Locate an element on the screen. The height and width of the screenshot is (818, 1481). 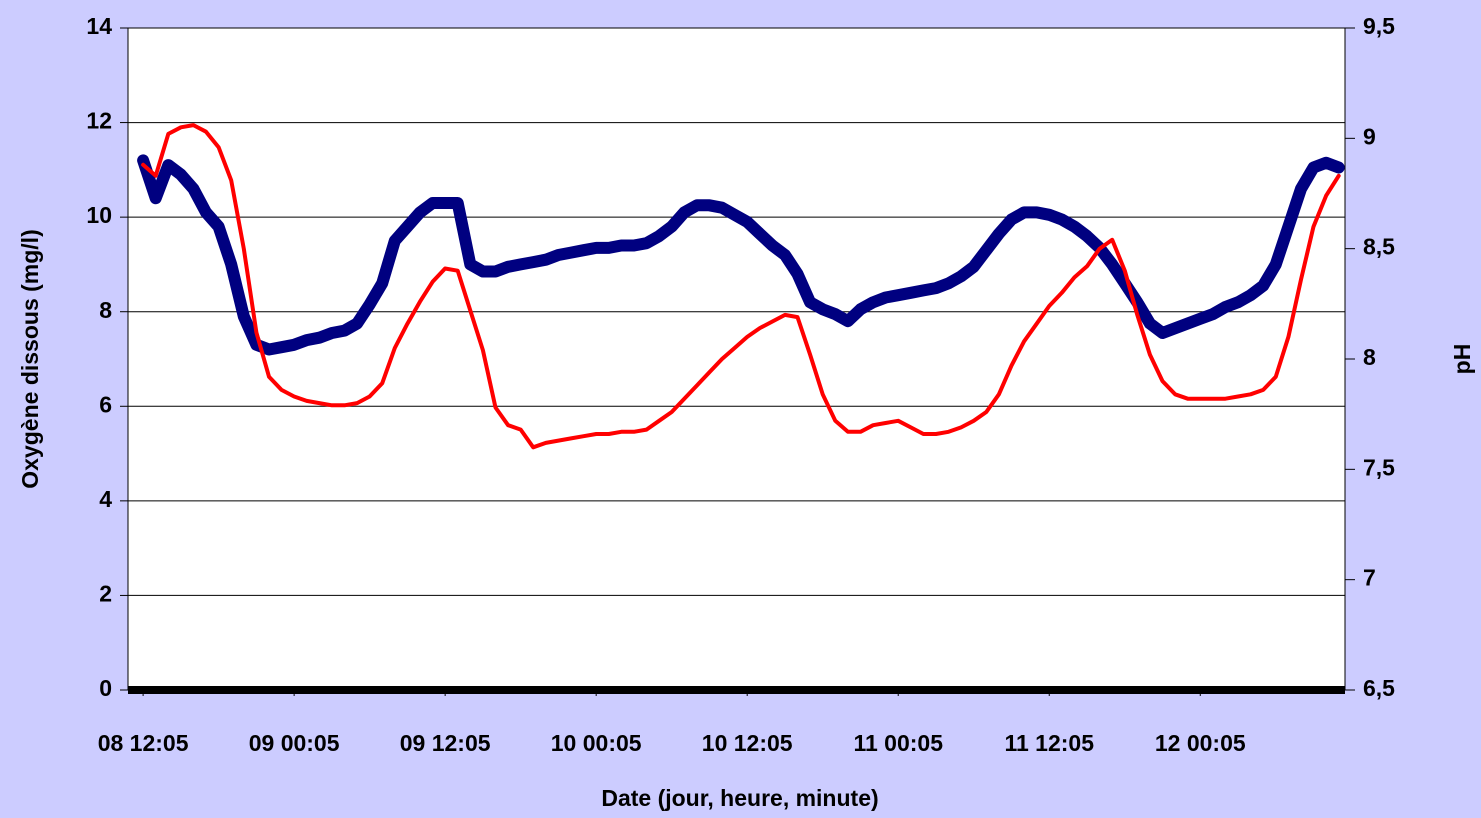
x-tick-label: 12 00:05 is located at coordinates (1200, 743).